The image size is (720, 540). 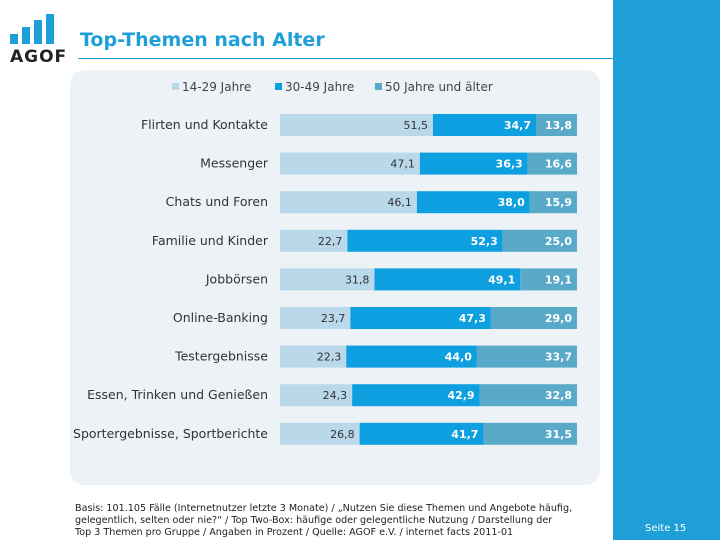 What do you see at coordinates (330, 241) in the screenshot?
I see `data-label: 22,7` at bounding box center [330, 241].